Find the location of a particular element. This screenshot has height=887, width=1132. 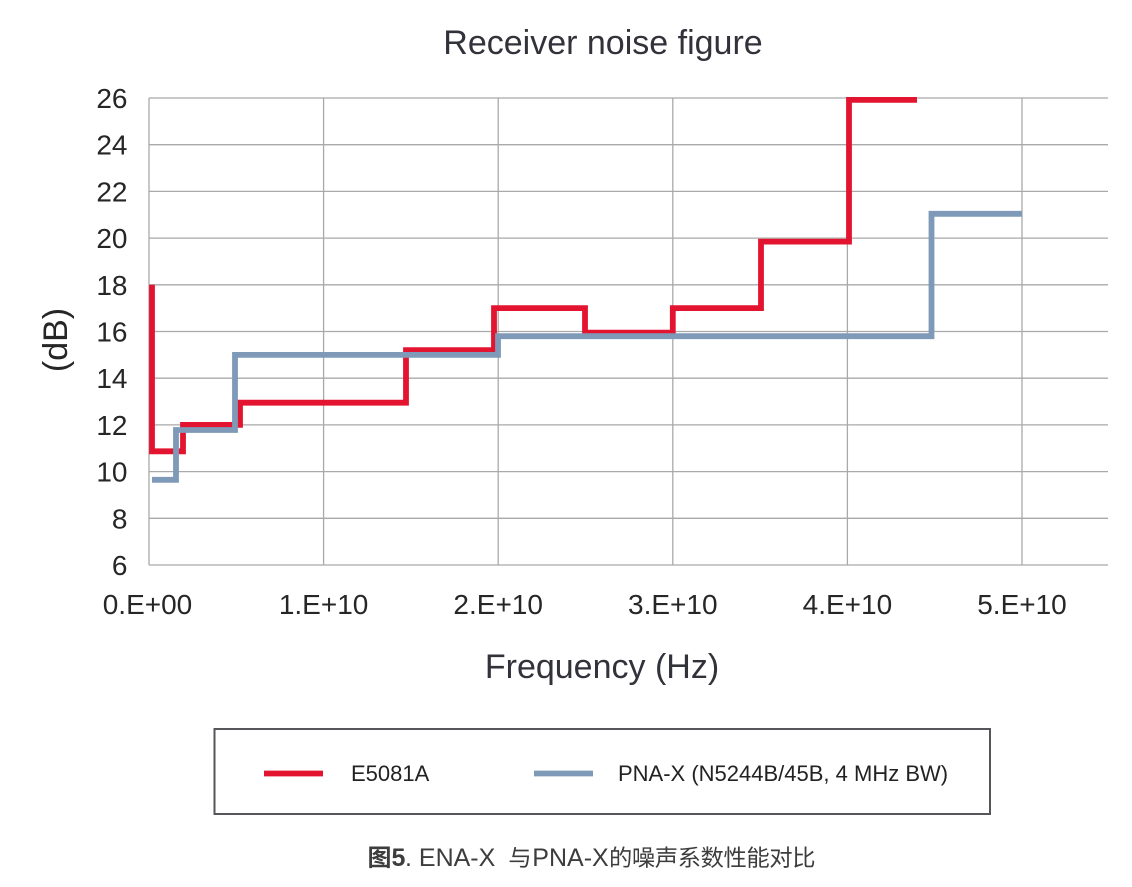

svg-text: 20 is located at coordinates (111, 238).